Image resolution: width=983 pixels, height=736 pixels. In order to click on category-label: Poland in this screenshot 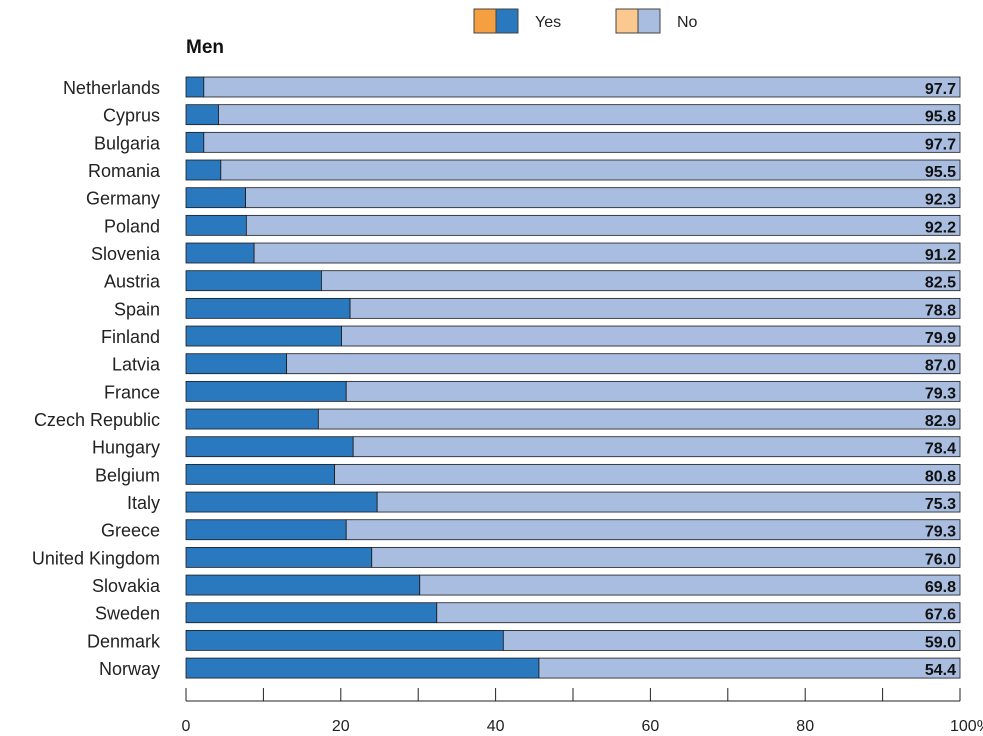, I will do `click(132, 226)`.